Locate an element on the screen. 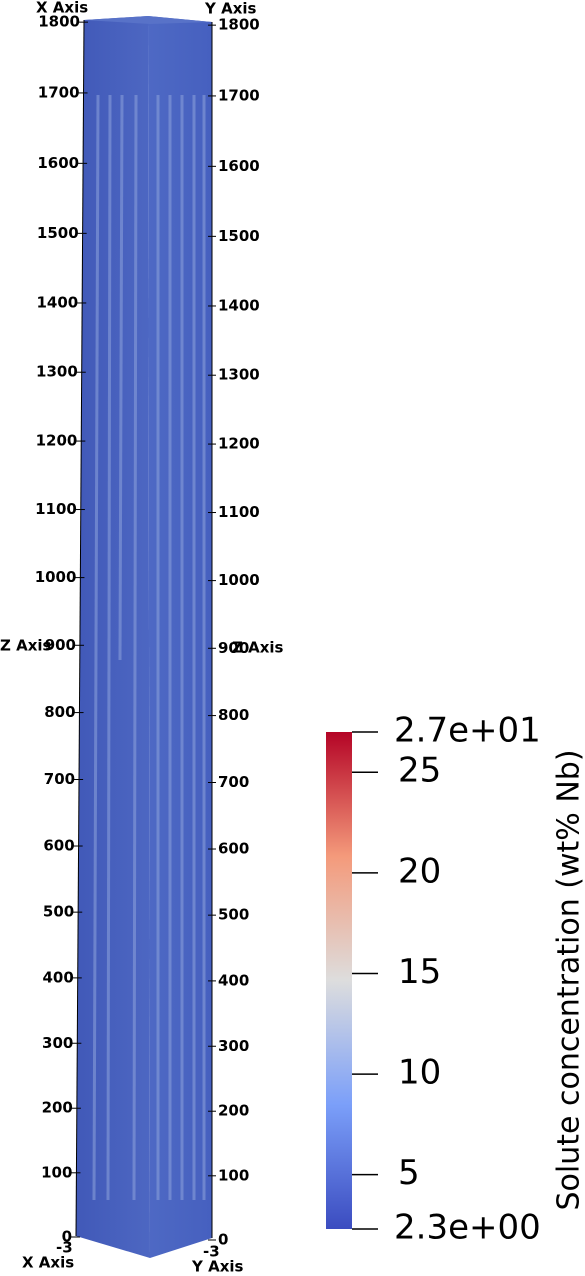  left-tick-label: 1700 is located at coordinates (59, 92).